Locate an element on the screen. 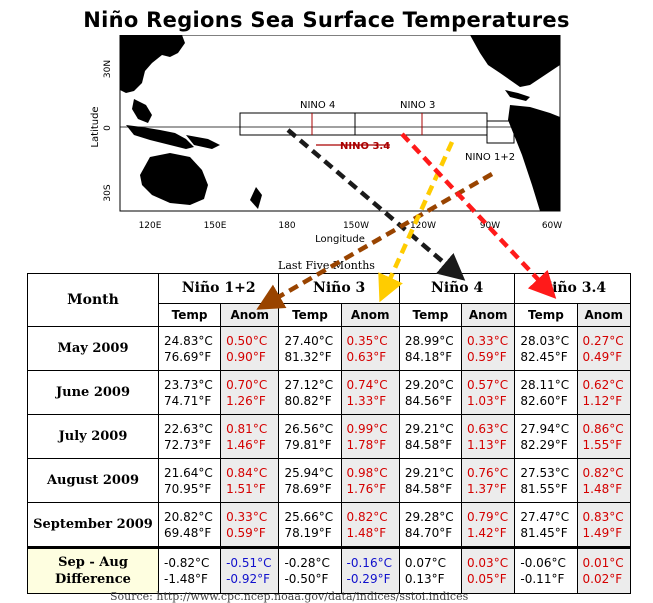 The width and height of the screenshot is (653, 603). anom-cell: 0.27°C 0.49°F is located at coordinates (603, 348).